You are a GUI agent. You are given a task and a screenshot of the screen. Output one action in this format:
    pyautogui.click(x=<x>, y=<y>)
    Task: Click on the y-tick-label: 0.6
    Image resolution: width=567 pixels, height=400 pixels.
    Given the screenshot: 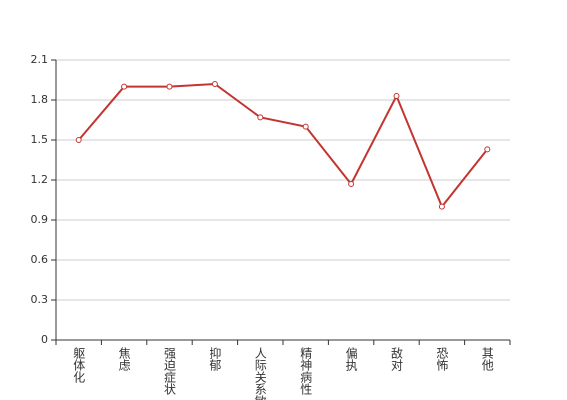 What is the action you would take?
    pyautogui.click(x=40, y=259)
    